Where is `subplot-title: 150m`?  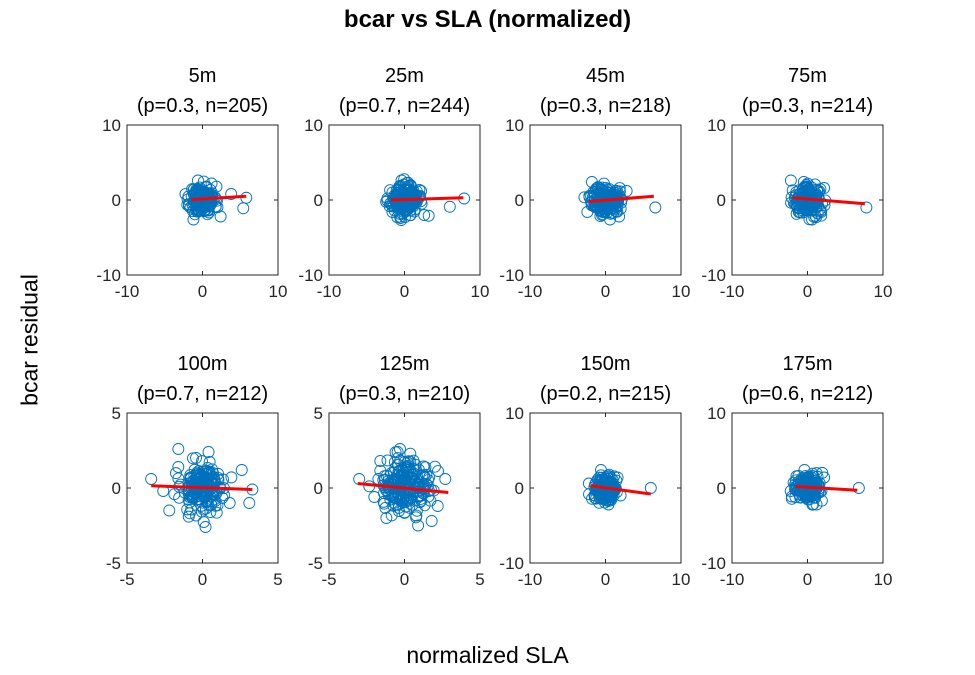 subplot-title: 150m is located at coordinates (605, 364).